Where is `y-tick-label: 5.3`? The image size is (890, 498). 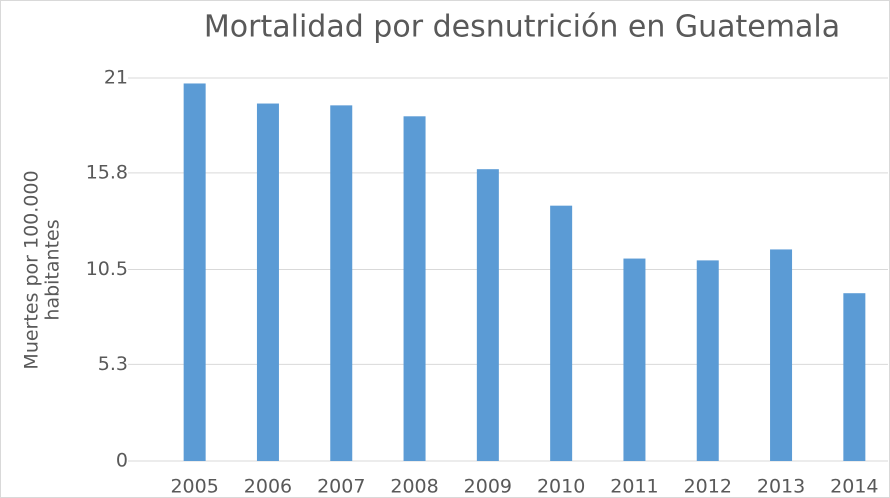
y-tick-label: 5.3 is located at coordinates (113, 364).